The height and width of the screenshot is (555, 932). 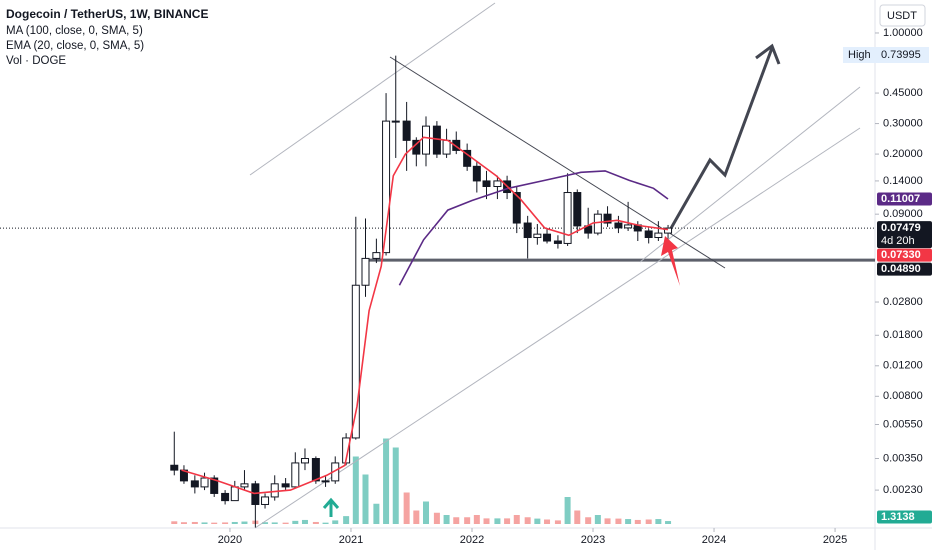 What do you see at coordinates (903, 490) in the screenshot?
I see `y-tick-label: 0.00230` at bounding box center [903, 490].